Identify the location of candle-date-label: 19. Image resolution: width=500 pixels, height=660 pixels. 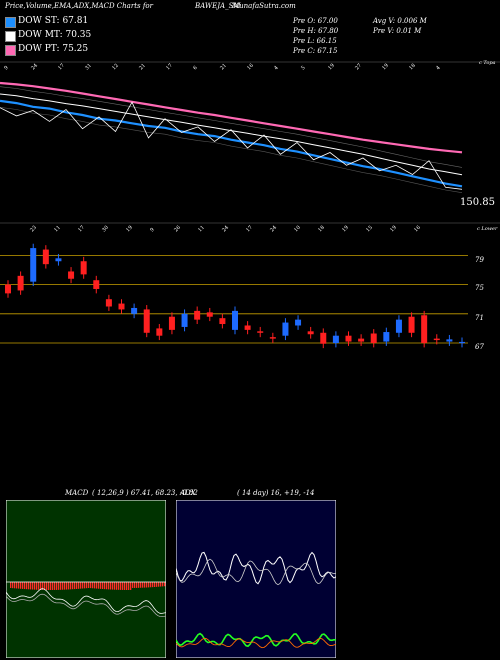
(393, 229).